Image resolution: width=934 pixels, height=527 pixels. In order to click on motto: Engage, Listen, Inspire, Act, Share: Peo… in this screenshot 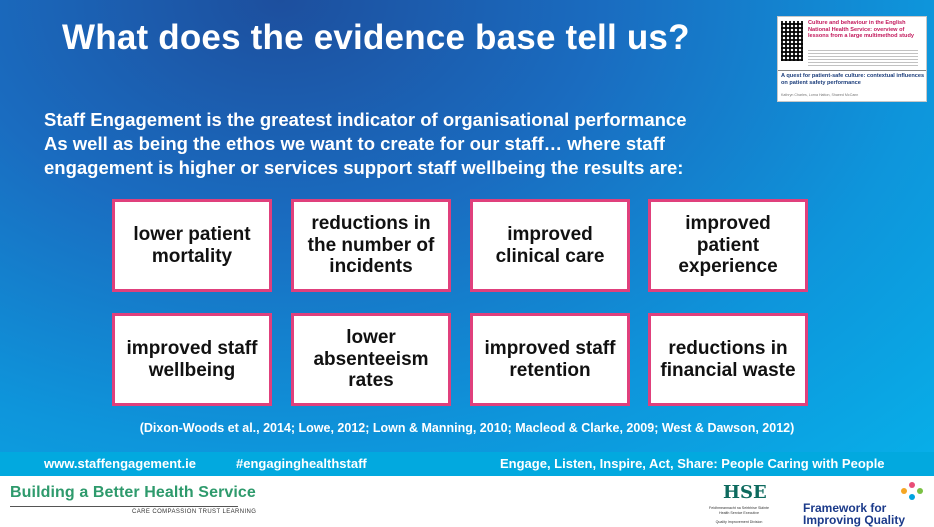, I will do `click(692, 463)`.